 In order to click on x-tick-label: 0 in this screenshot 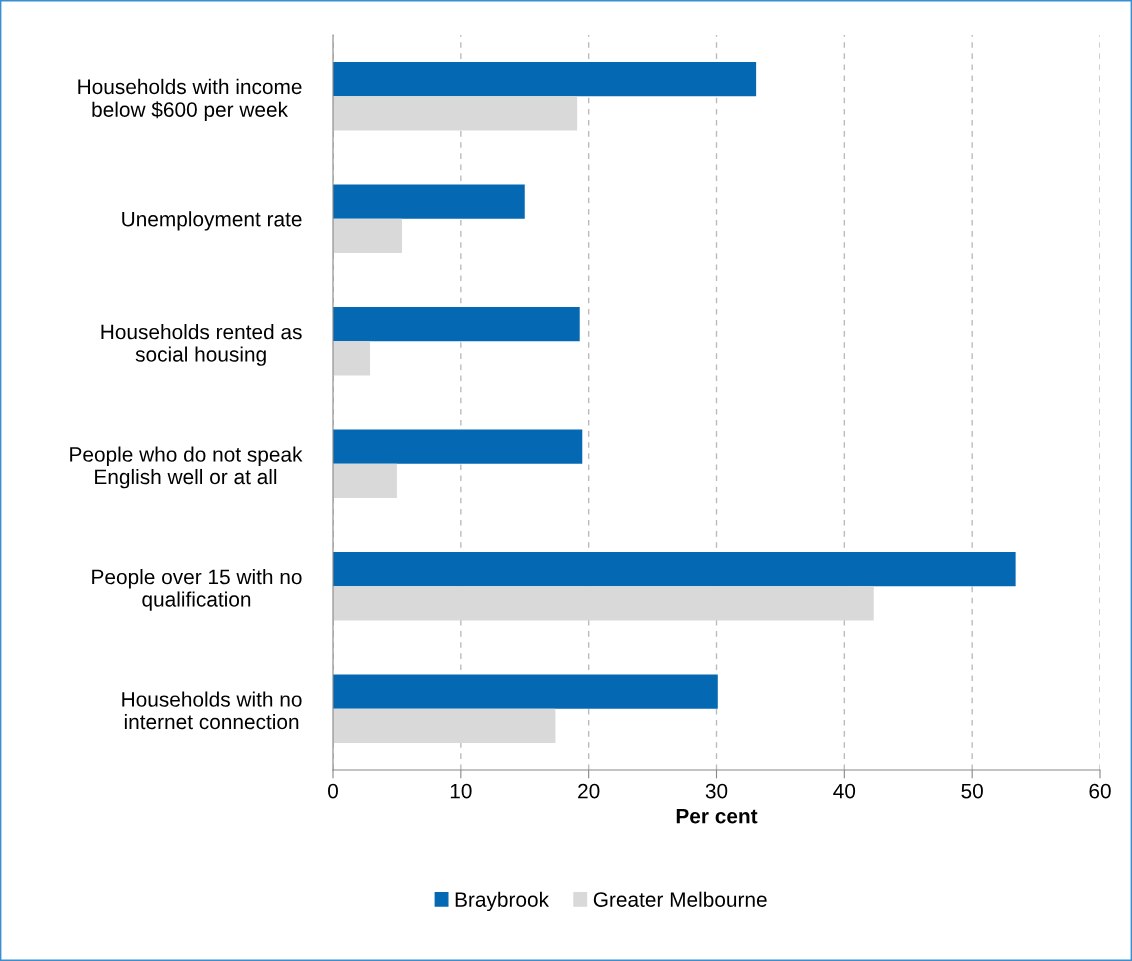, I will do `click(333, 791)`.